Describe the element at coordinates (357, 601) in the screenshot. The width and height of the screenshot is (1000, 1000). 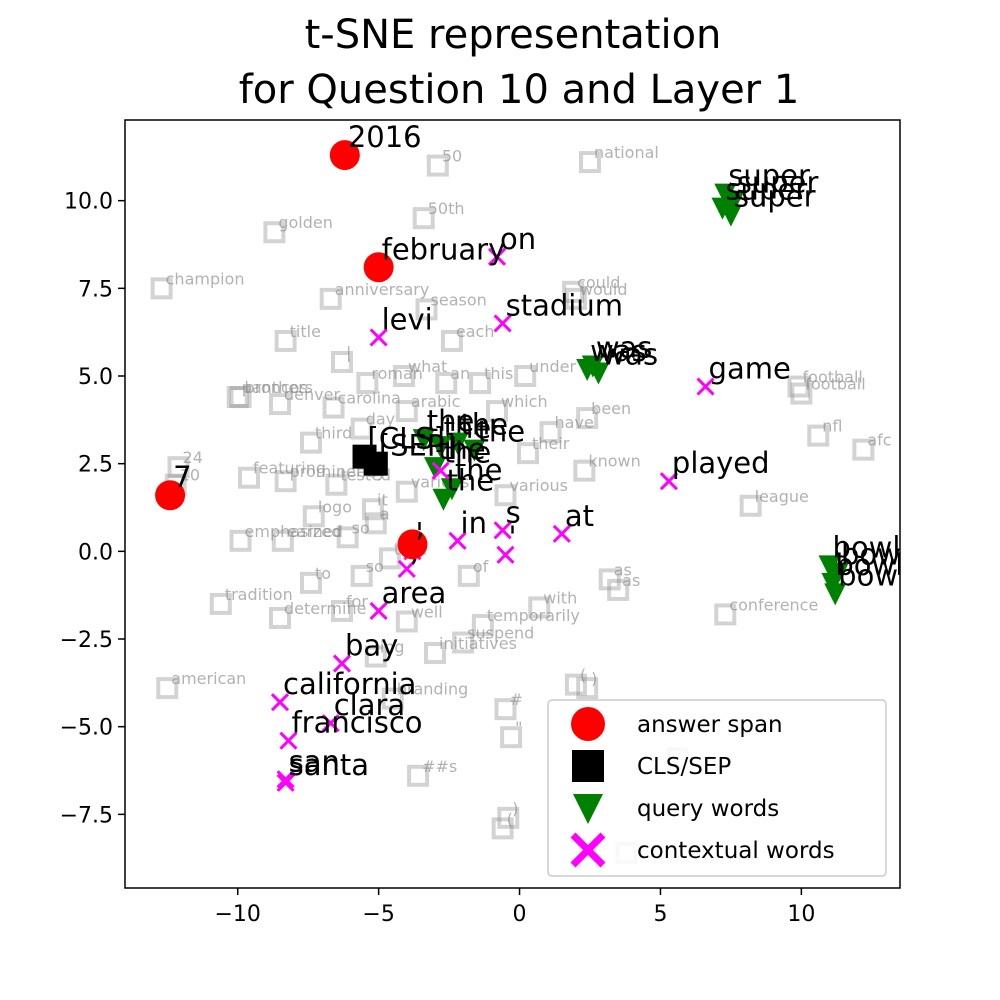
I see `background-word-label: for` at that location.